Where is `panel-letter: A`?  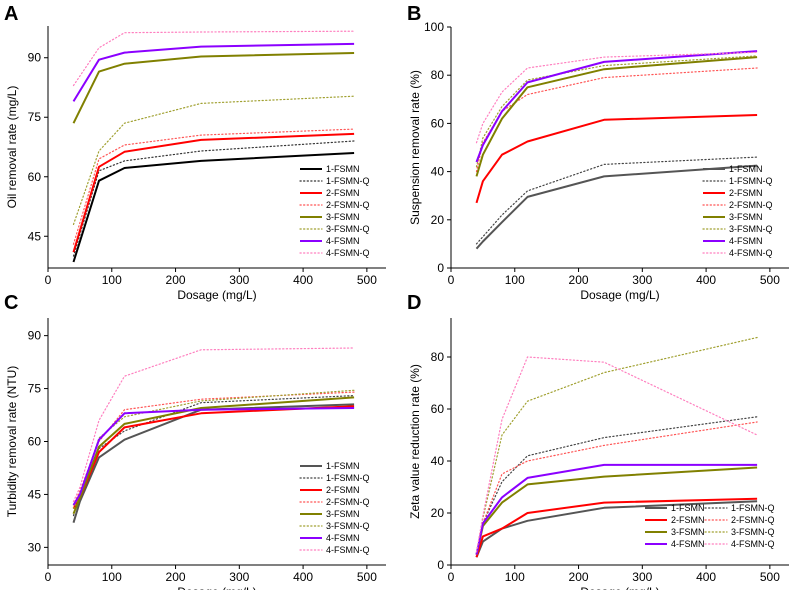 panel-letter: A is located at coordinates (11, 14).